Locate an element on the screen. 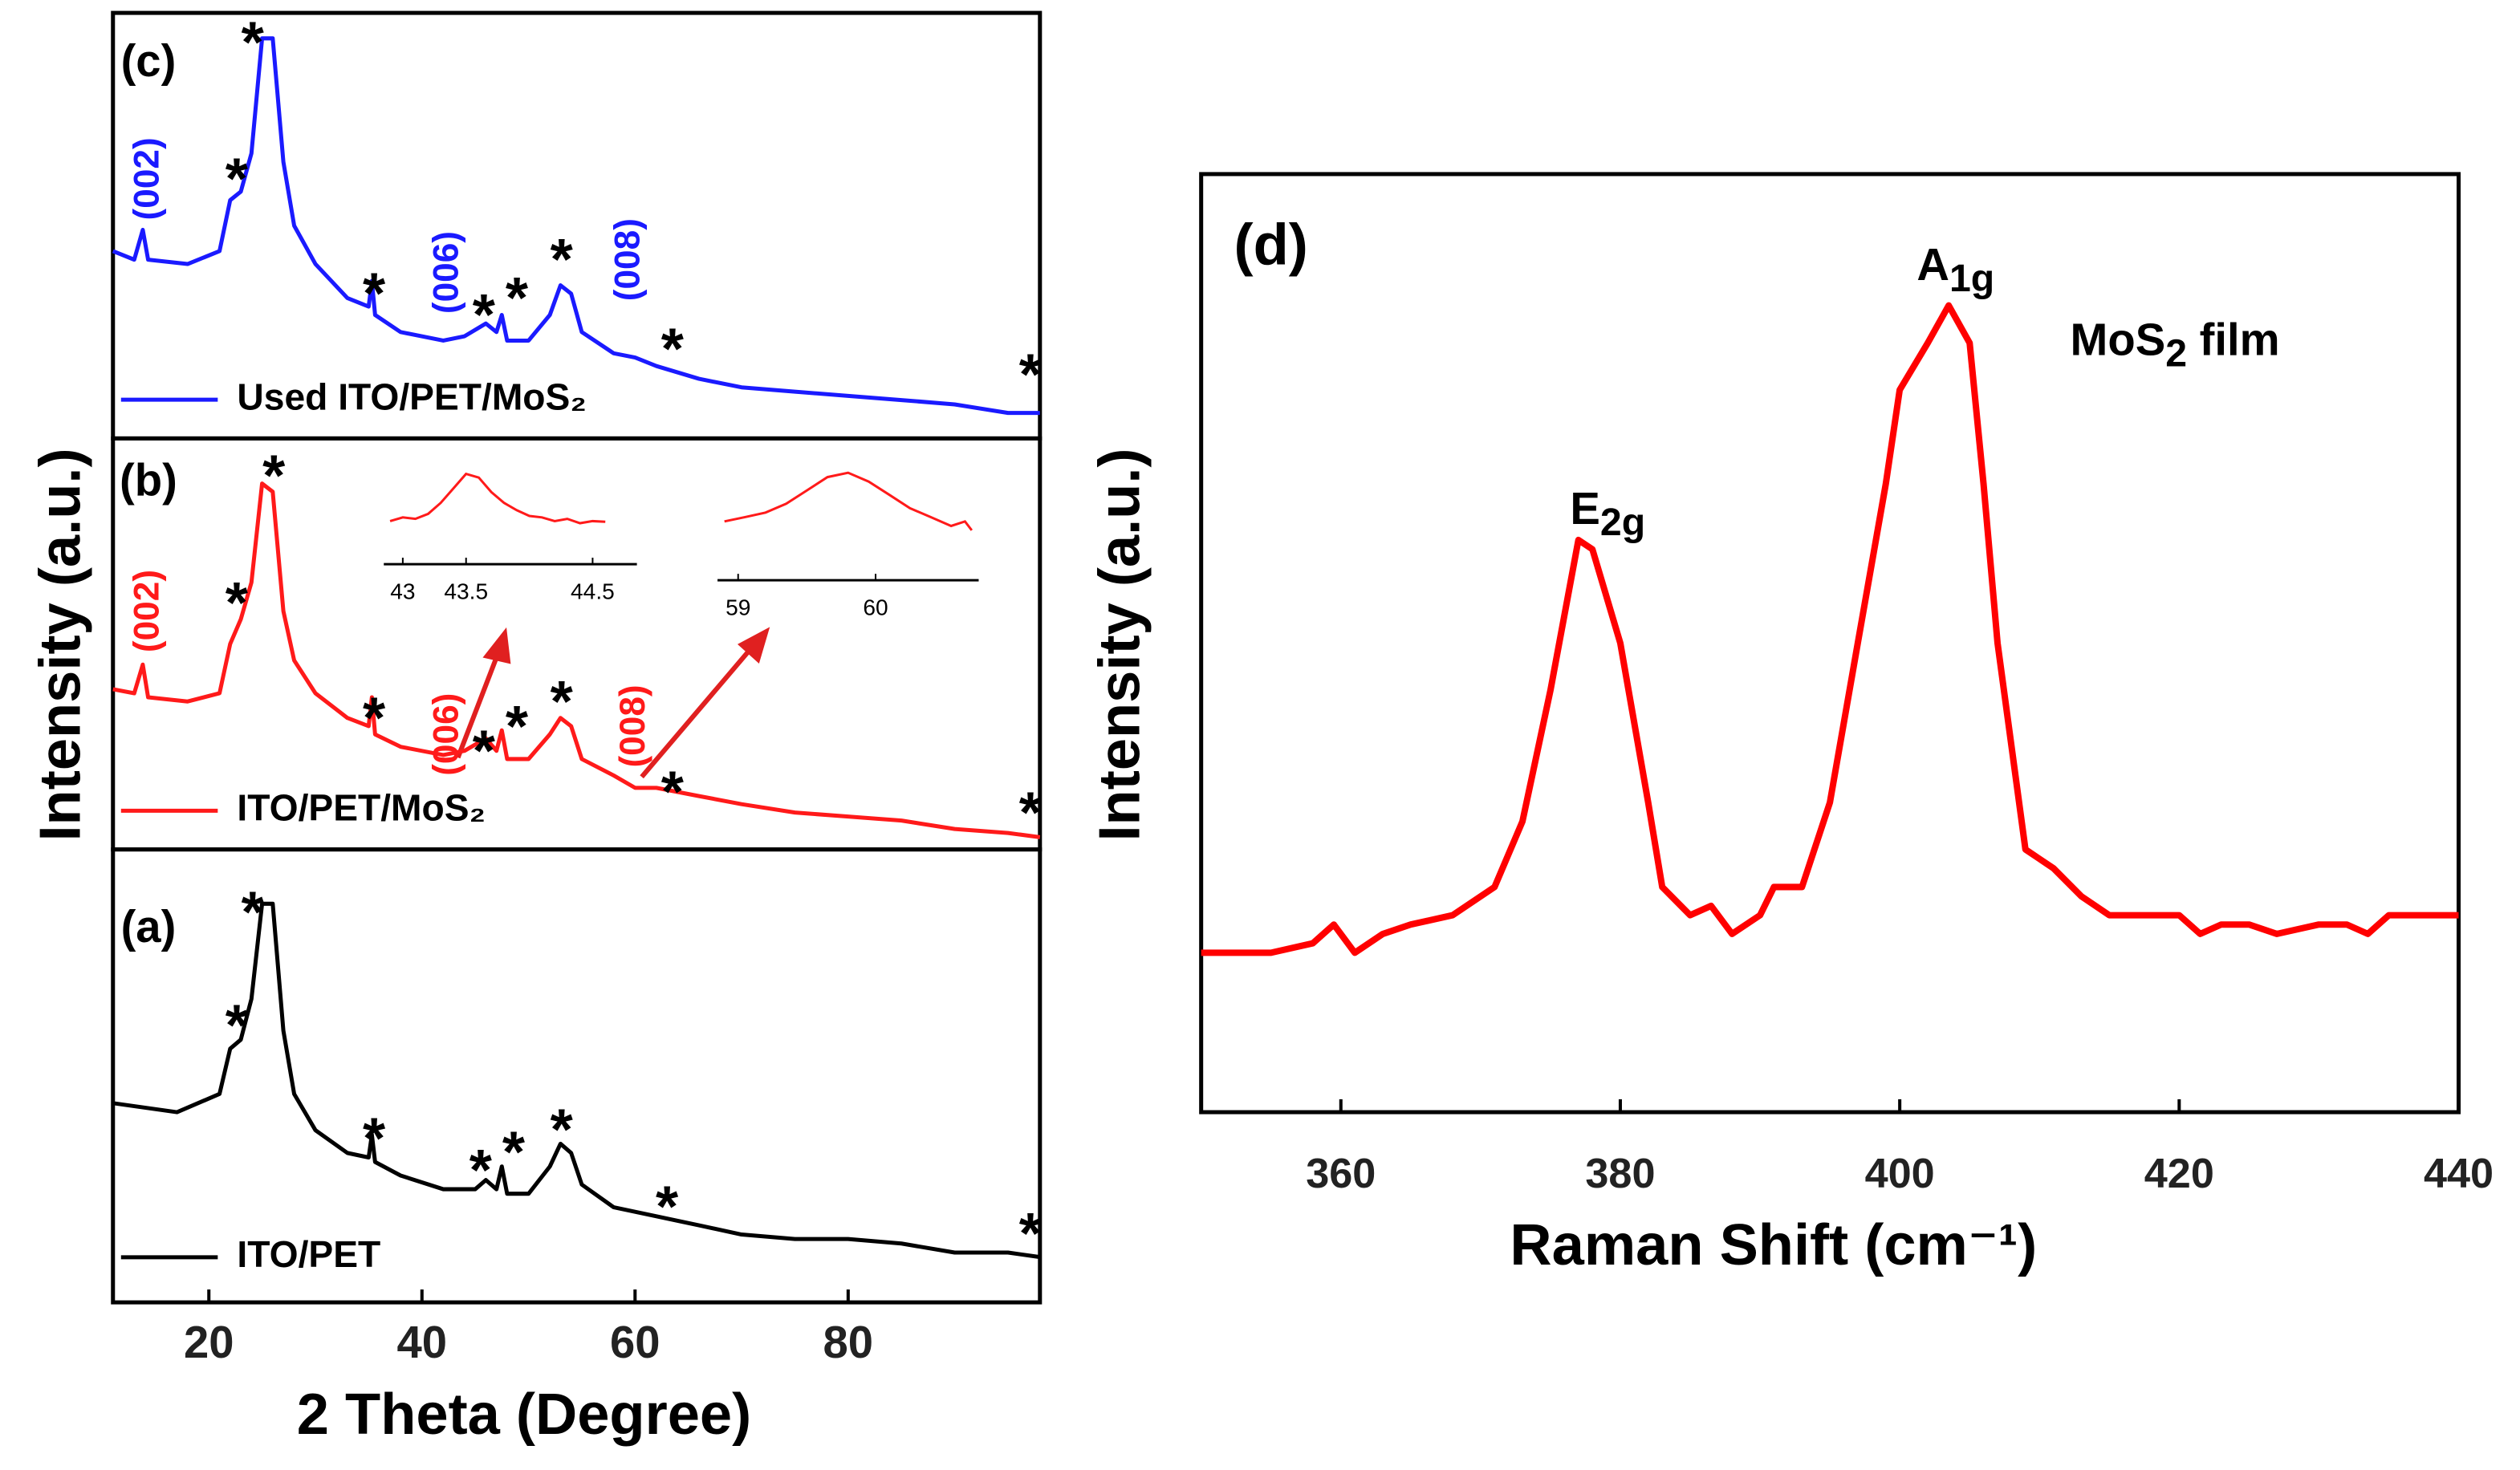 This screenshot has width=2520, height=1470. plot-frame is located at coordinates (577, 1076).